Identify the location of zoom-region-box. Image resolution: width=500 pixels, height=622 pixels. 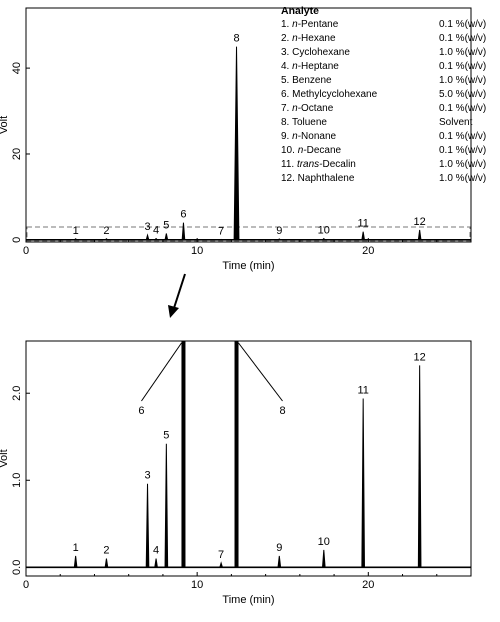
(248, 234).